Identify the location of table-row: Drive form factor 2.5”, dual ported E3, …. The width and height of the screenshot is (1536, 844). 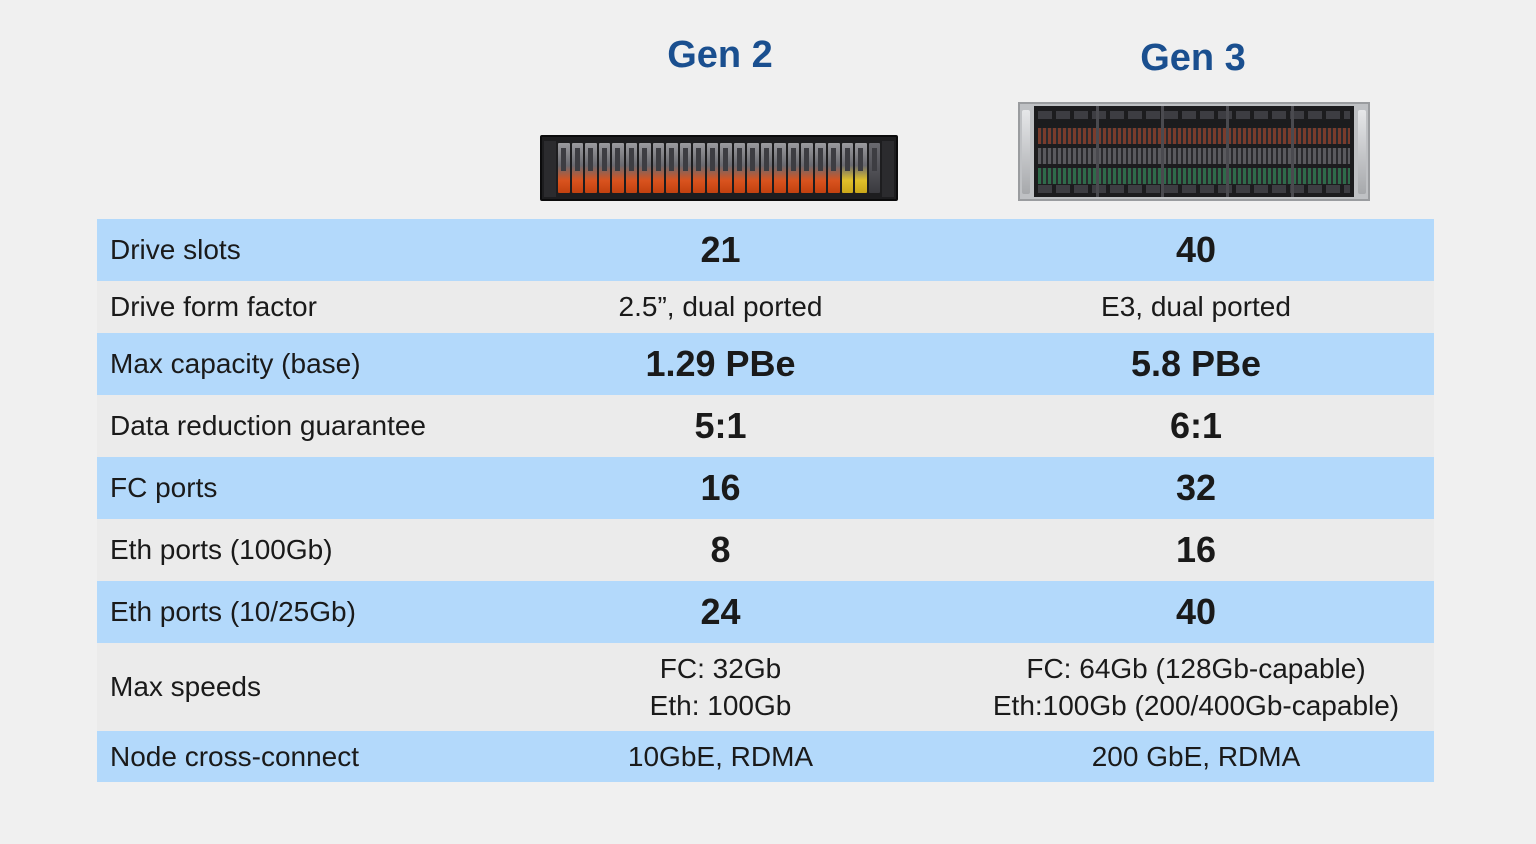
(765, 307).